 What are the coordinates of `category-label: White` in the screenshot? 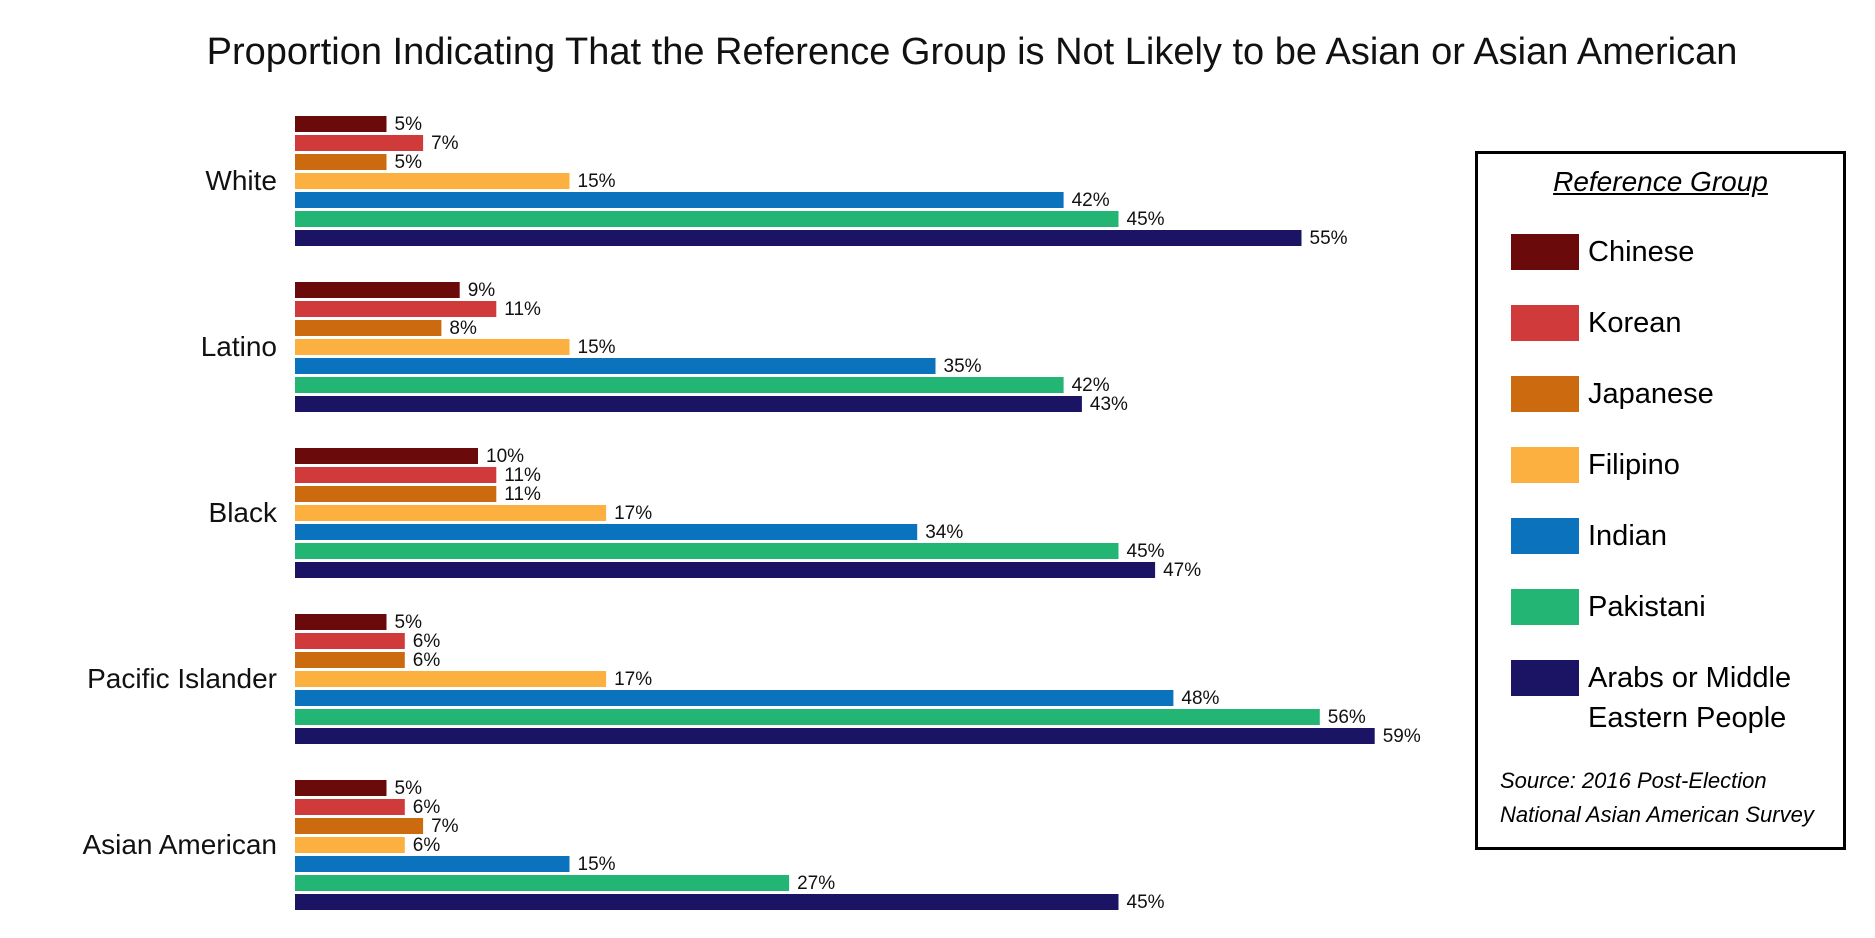 It's located at (241, 180).